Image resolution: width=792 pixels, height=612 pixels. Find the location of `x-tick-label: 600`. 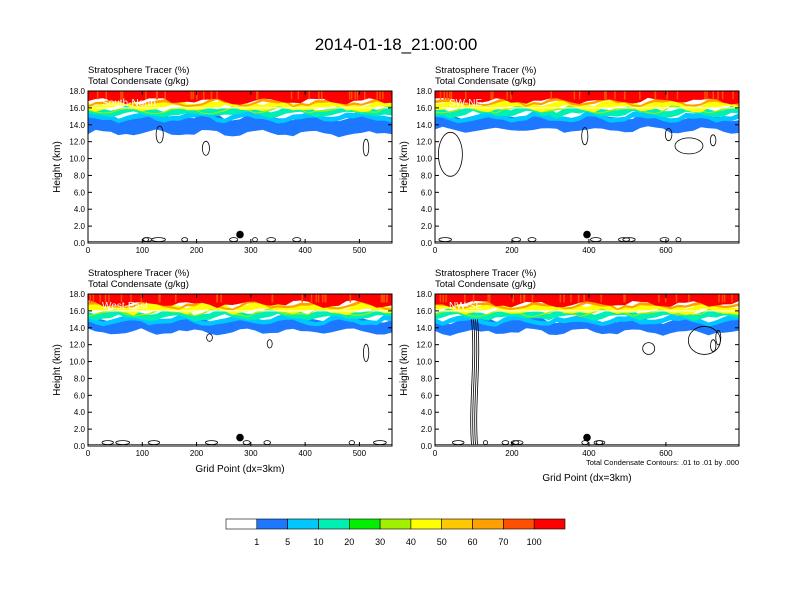

x-tick-label: 600 is located at coordinates (666, 250).